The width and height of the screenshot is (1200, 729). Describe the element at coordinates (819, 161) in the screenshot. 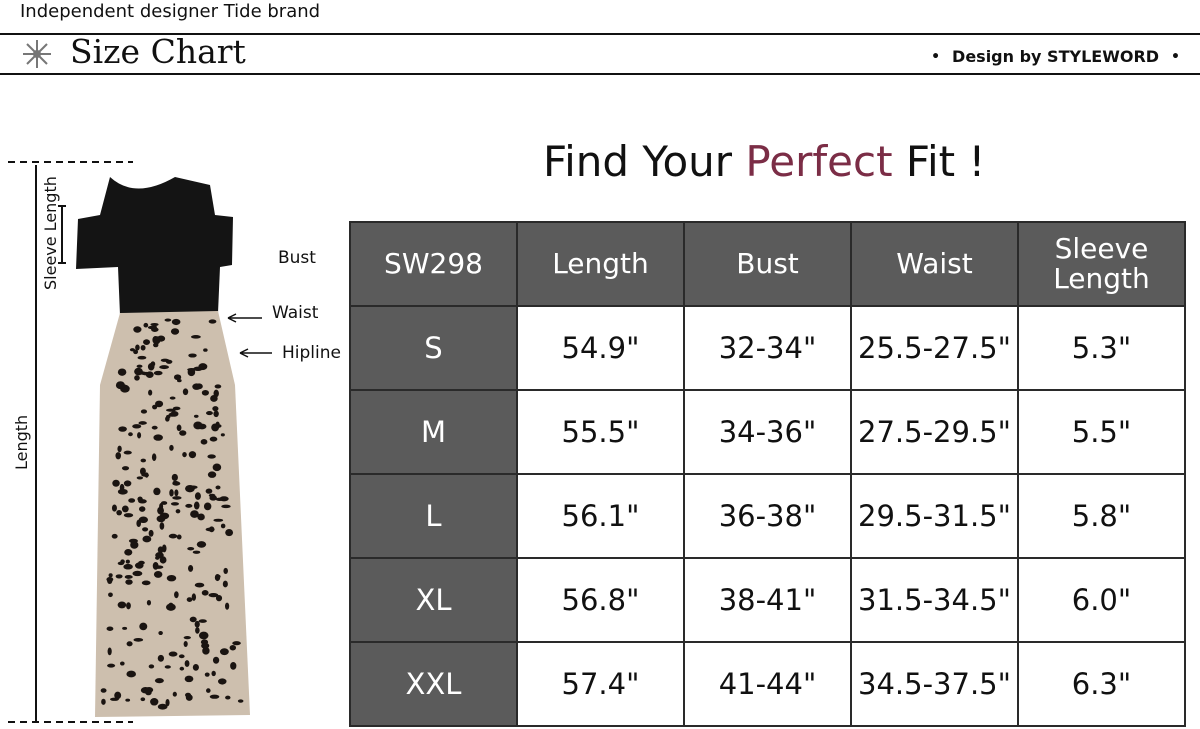

I see `headline-accent: Perfect` at that location.